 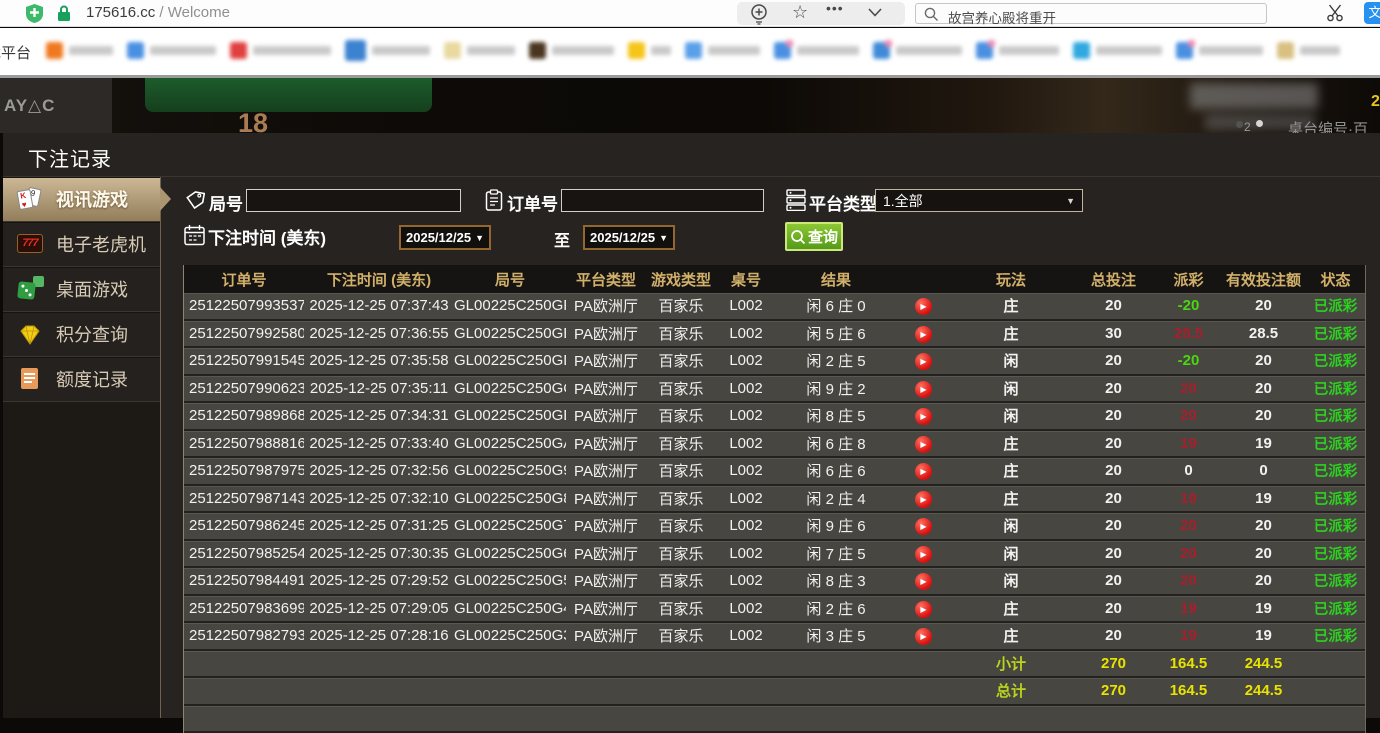 I want to click on date-to-button: 2025/12/25▼, so click(x=629, y=237).